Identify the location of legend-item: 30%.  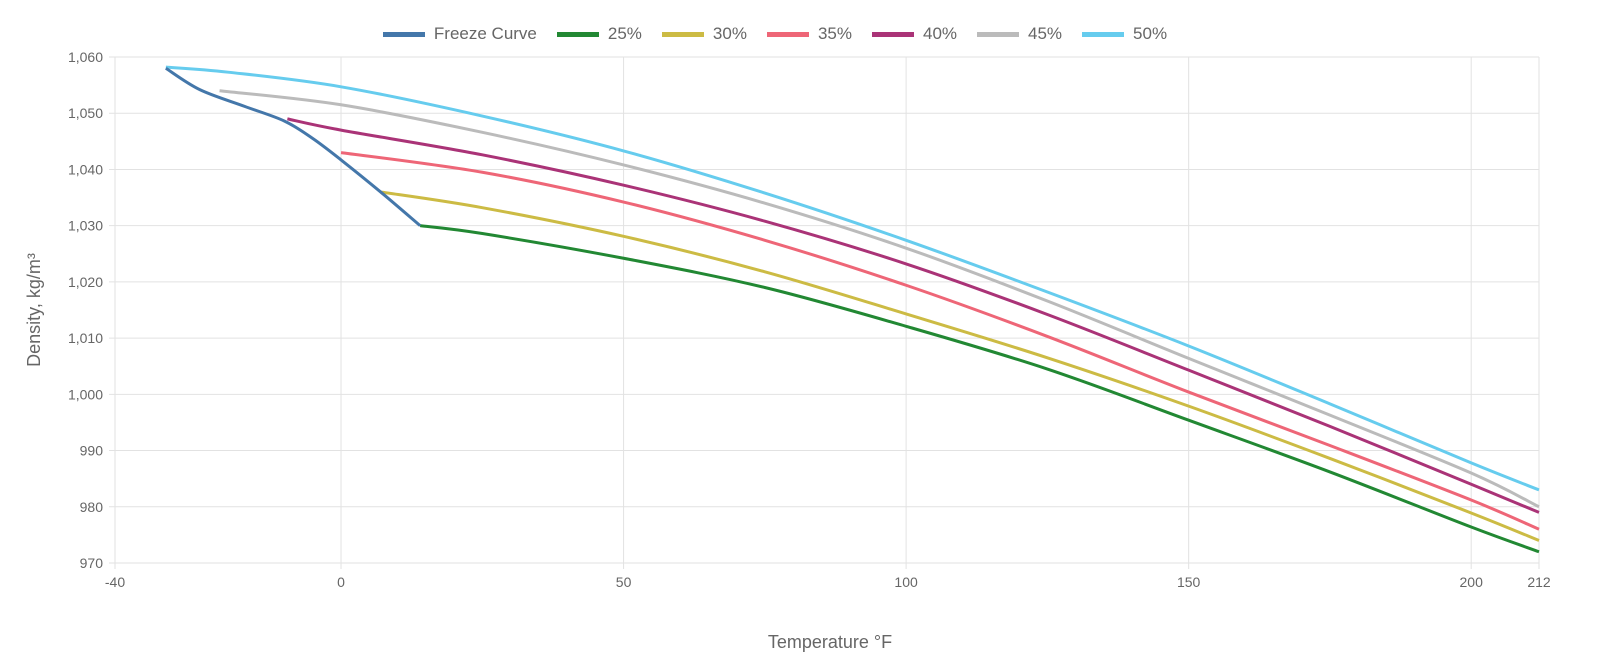
(704, 34).